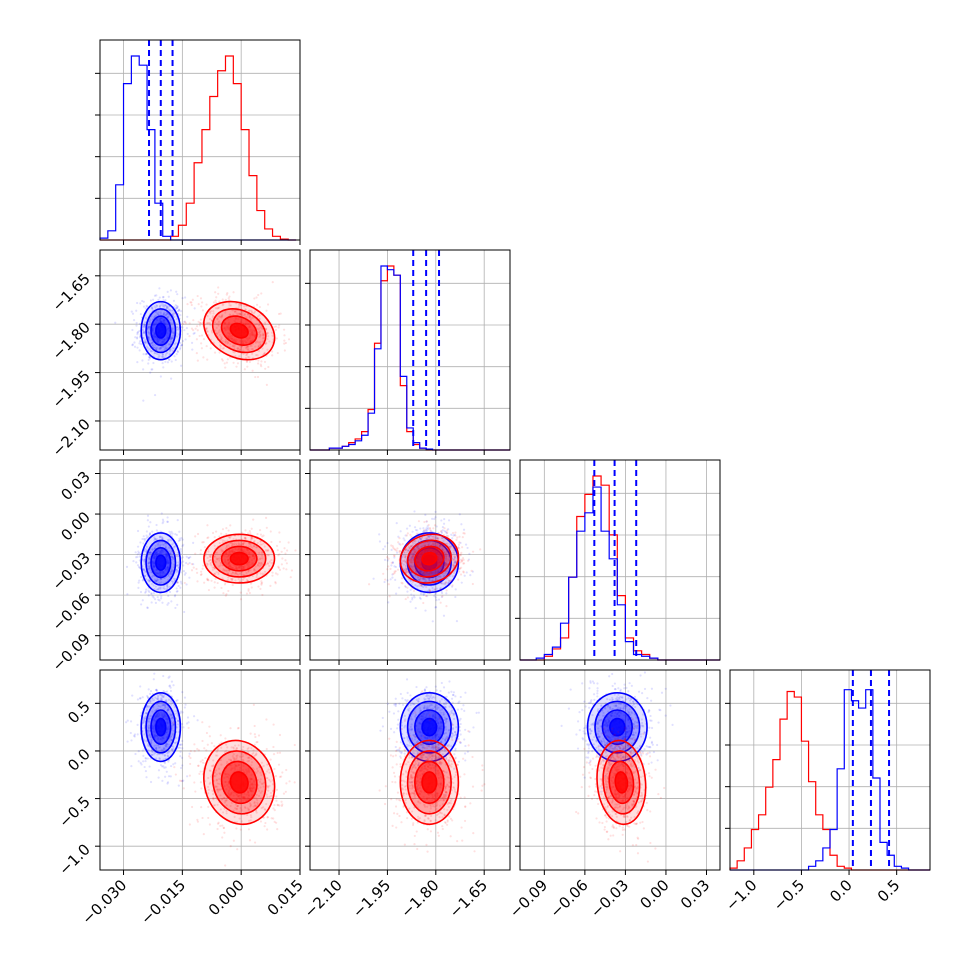 The image size is (970, 970). Describe the element at coordinates (198, 140) in the screenshot. I see `histogram-panel` at that location.